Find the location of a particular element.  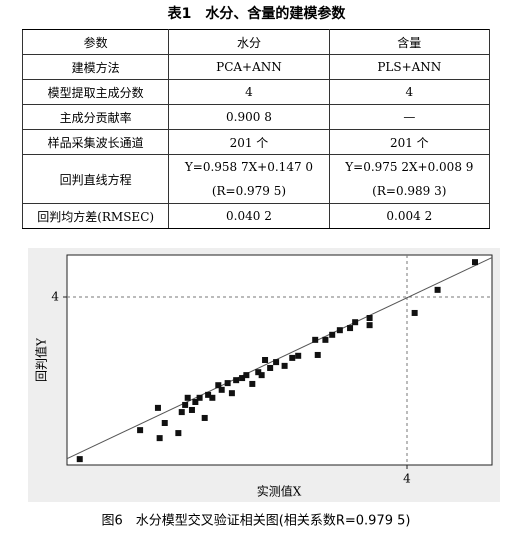

table-row: 建模方法 PCA+ANN PLS+ANN is located at coordinates (256, 67).